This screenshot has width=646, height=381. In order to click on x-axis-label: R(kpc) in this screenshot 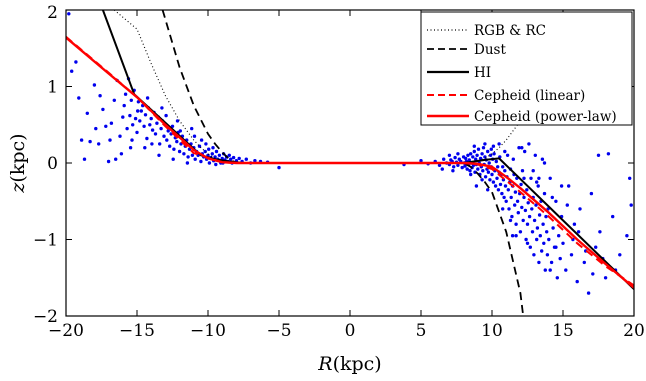, I will do `click(349, 364)`.